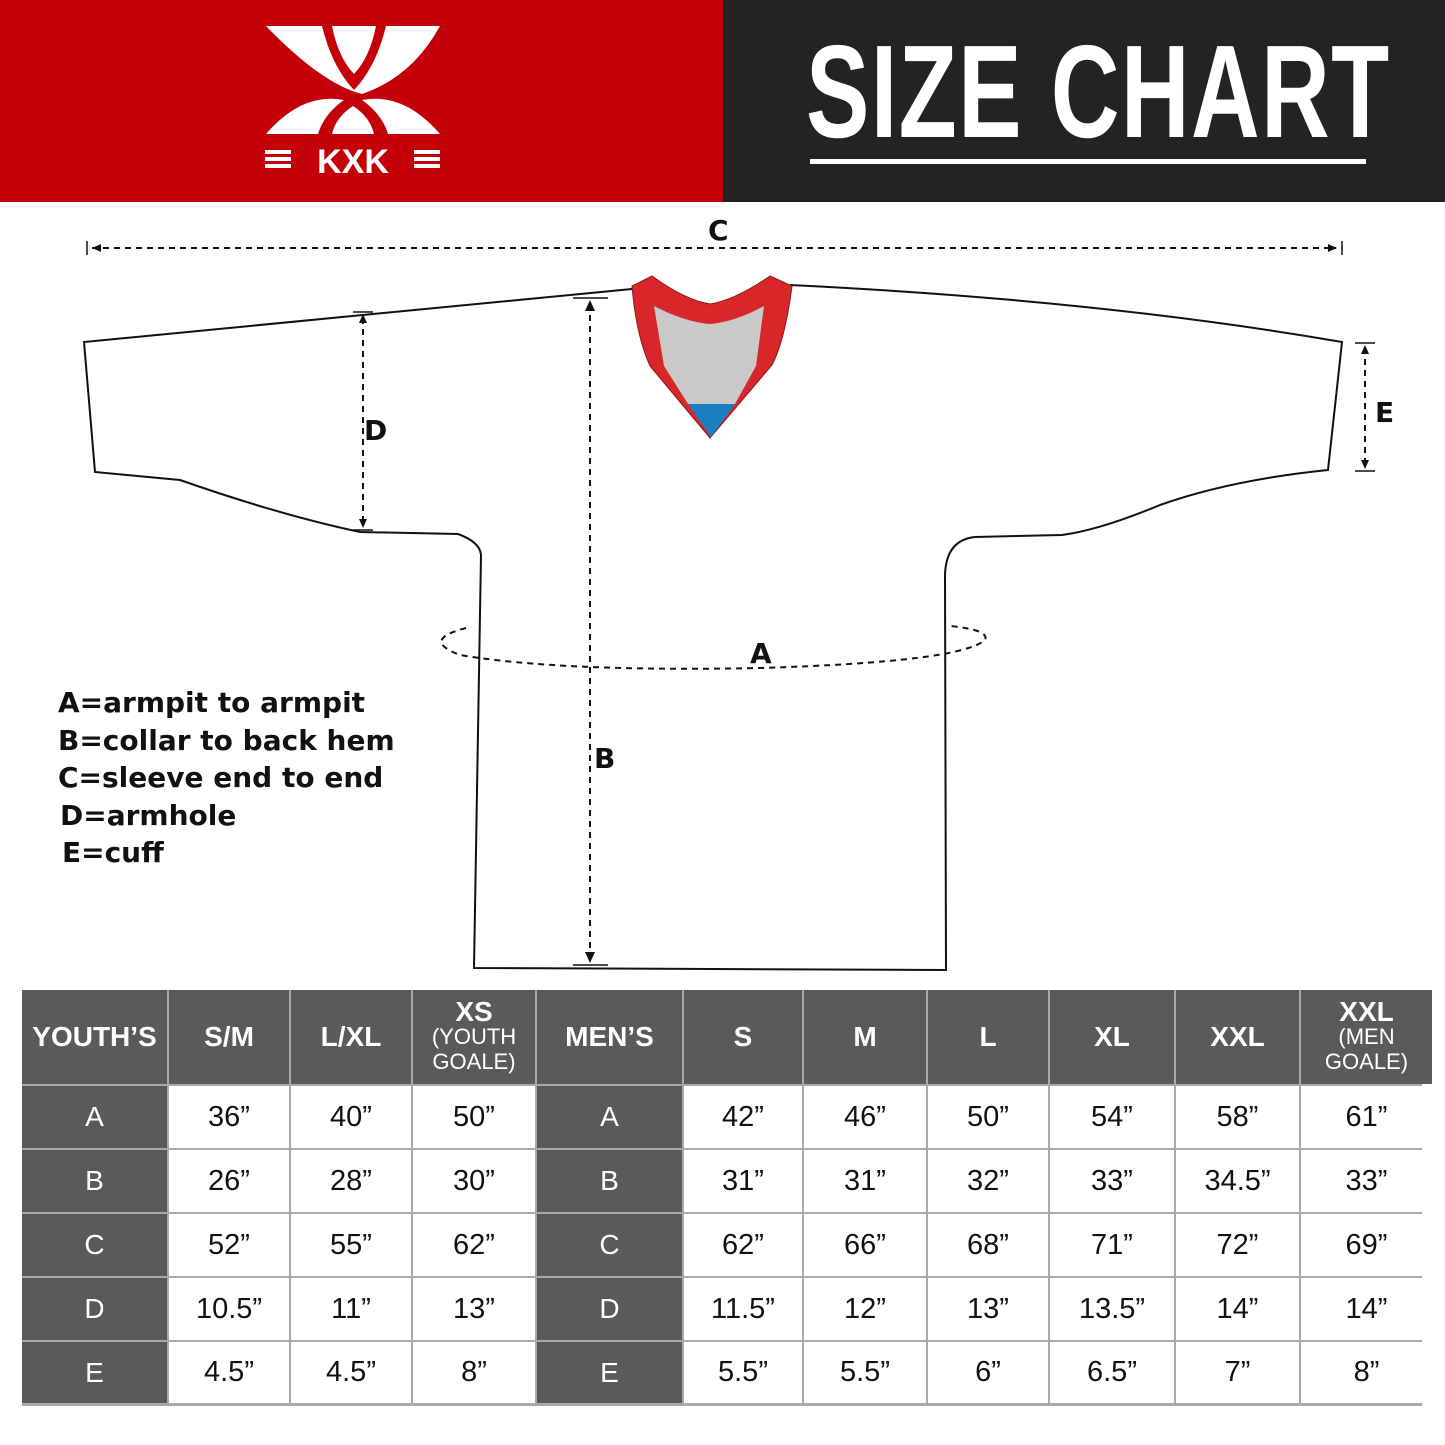  Describe the element at coordinates (609, 1245) in the screenshot. I see `men-row-label: C` at that location.